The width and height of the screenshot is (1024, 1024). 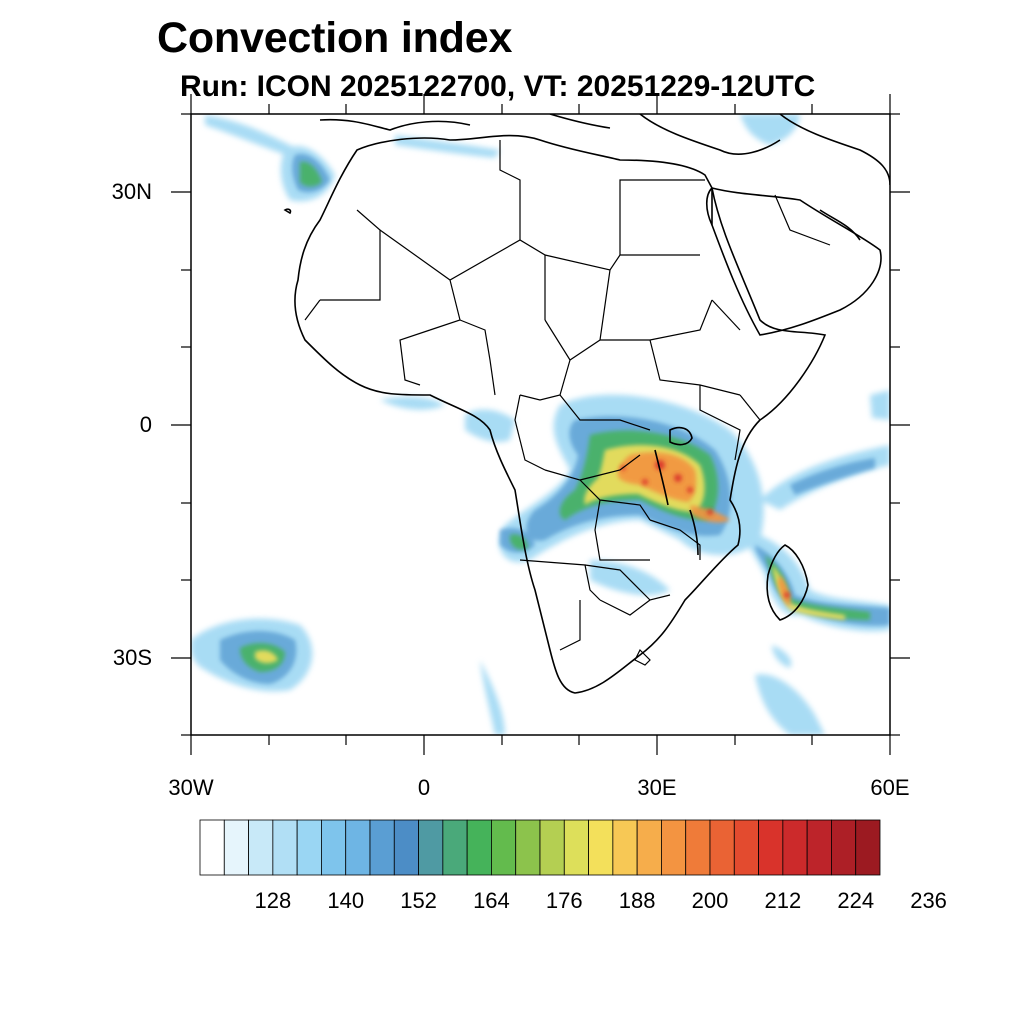 I want to click on colorbar-tick-label: 164, so click(x=491, y=900).